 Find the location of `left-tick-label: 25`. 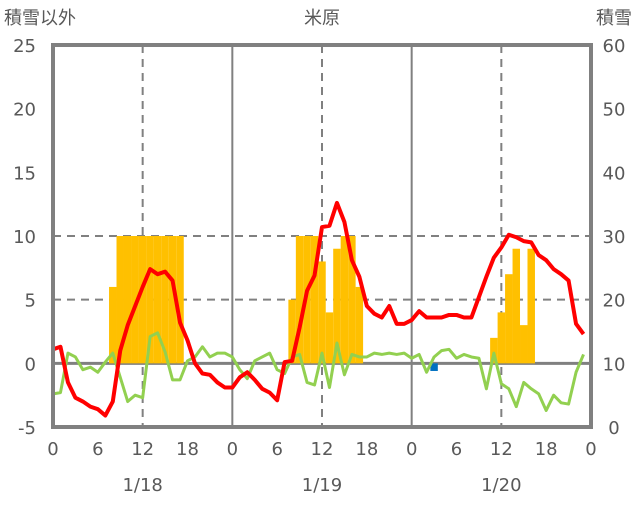

left-tick-label: 25 is located at coordinates (24, 46).